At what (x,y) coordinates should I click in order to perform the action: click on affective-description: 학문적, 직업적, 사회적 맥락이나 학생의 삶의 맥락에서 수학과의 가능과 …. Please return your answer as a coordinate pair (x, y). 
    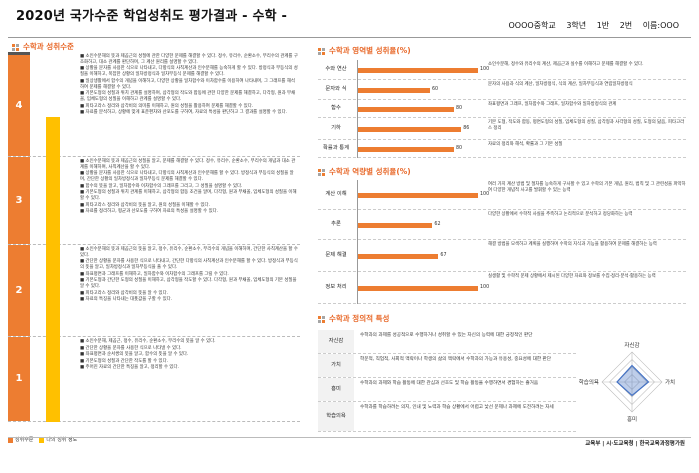
    Looking at the image, I should click on (455, 359).